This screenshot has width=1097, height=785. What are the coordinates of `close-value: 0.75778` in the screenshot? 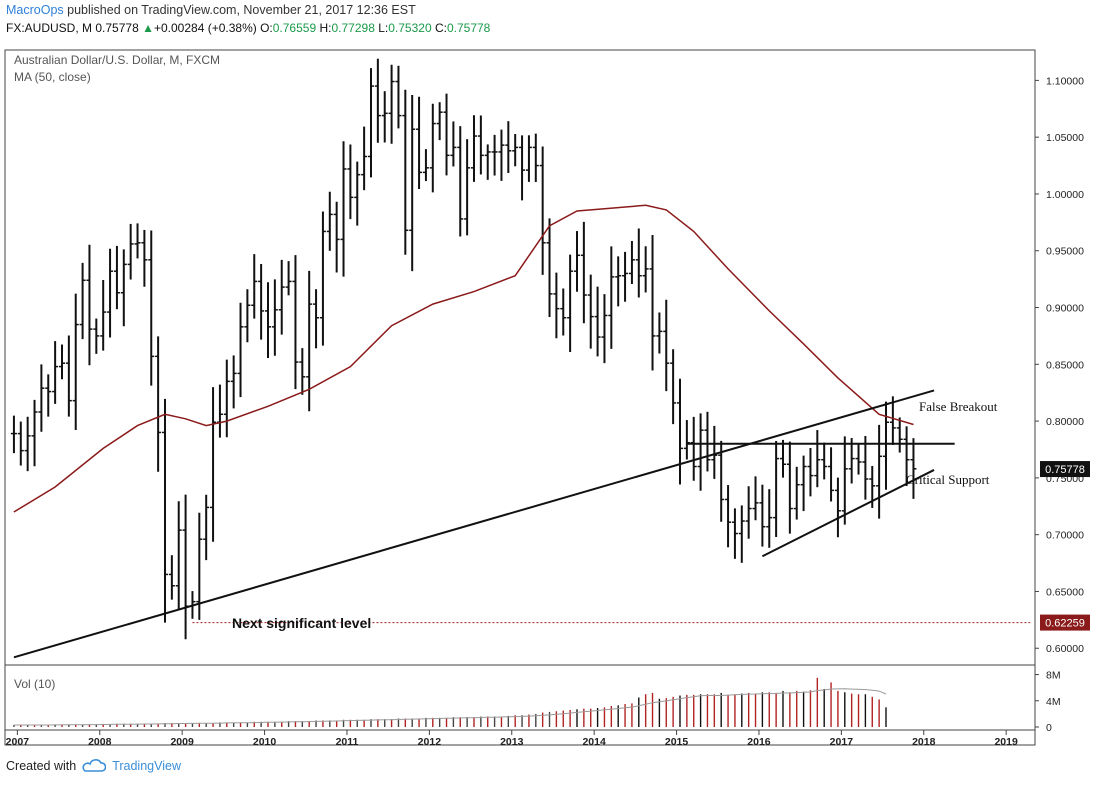 It's located at (468, 28).